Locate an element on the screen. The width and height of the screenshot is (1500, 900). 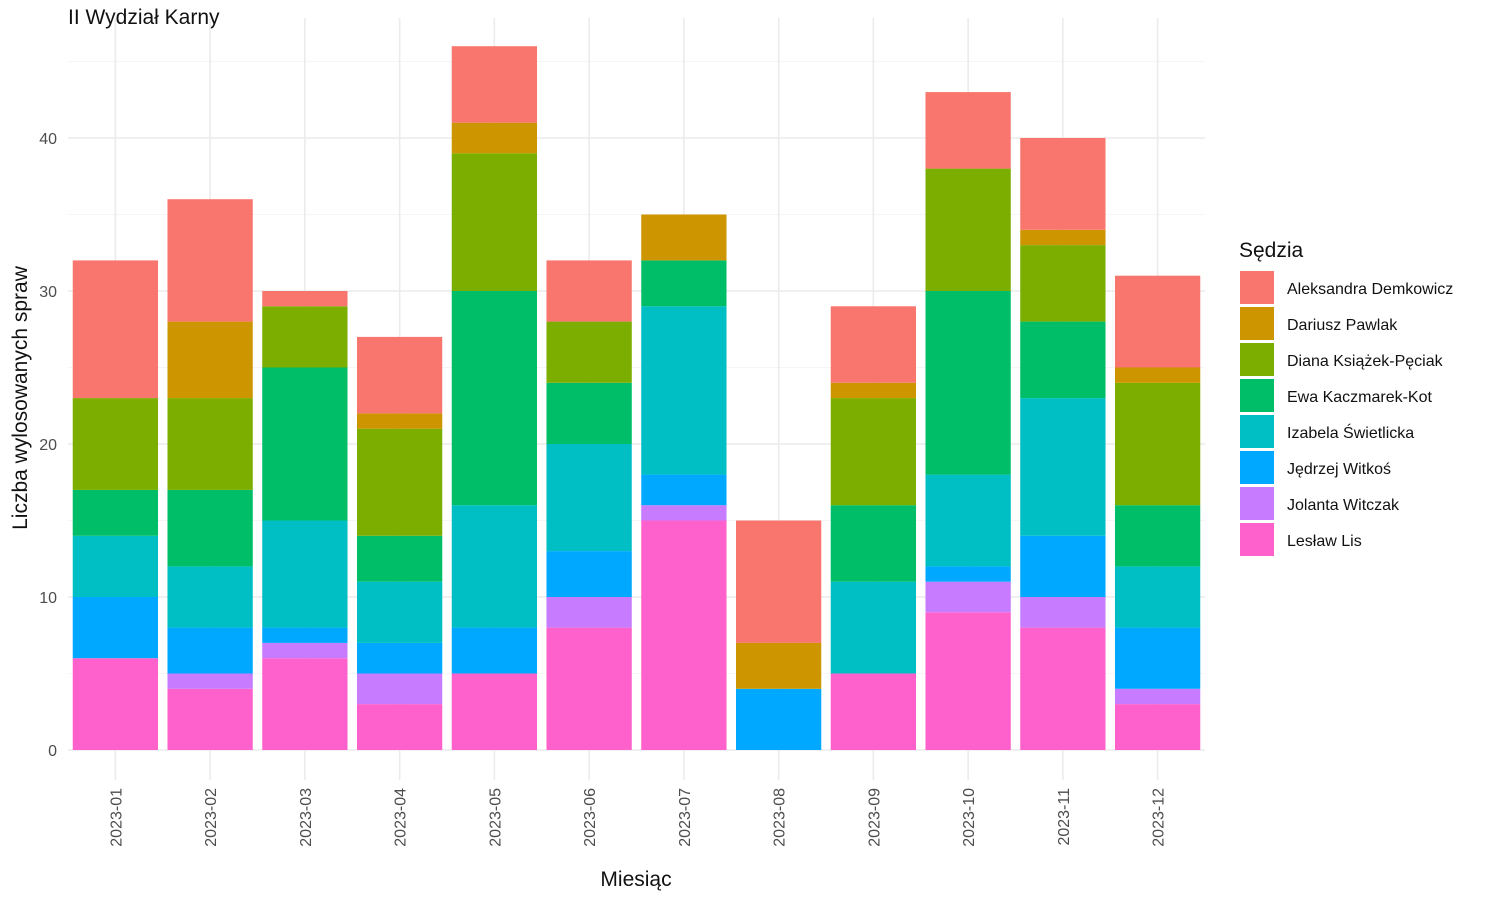
legend-label: Aleksandra Demkowicz is located at coordinates (1370, 289).